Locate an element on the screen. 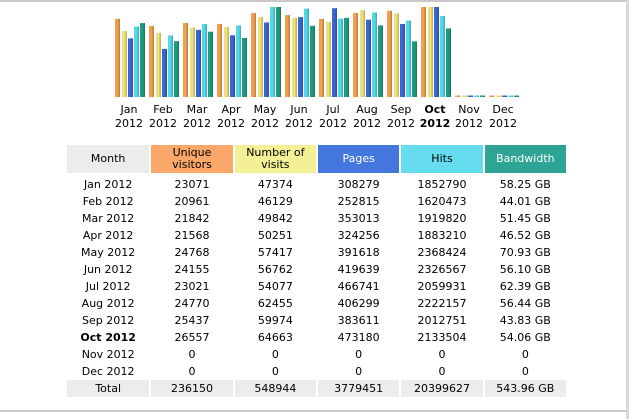  cell-month: Apr 2012 is located at coordinates (108, 235).